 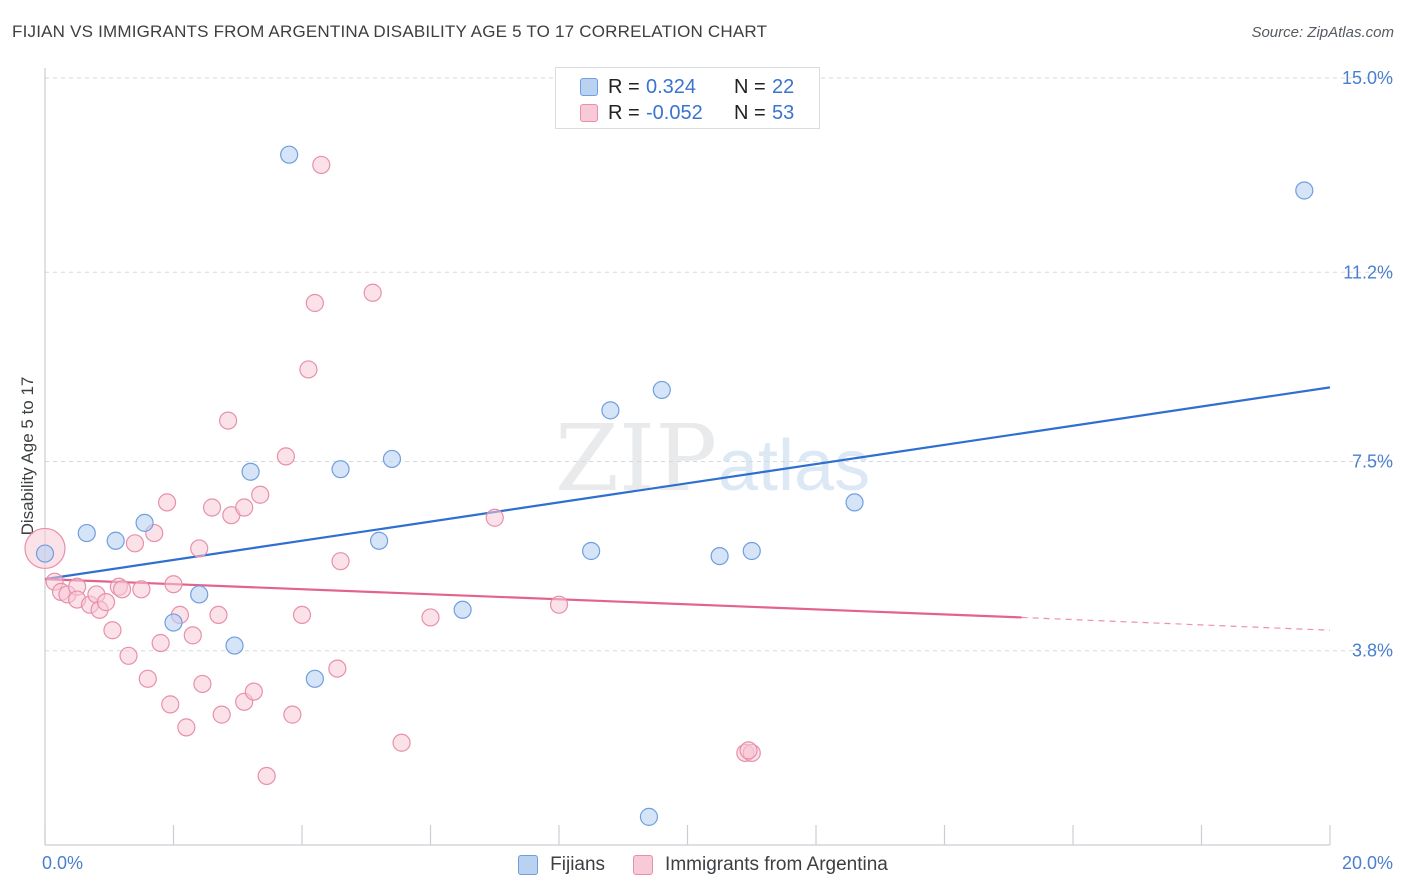 I want to click on legend-item-fijians: Fijians, so click(x=561, y=865).